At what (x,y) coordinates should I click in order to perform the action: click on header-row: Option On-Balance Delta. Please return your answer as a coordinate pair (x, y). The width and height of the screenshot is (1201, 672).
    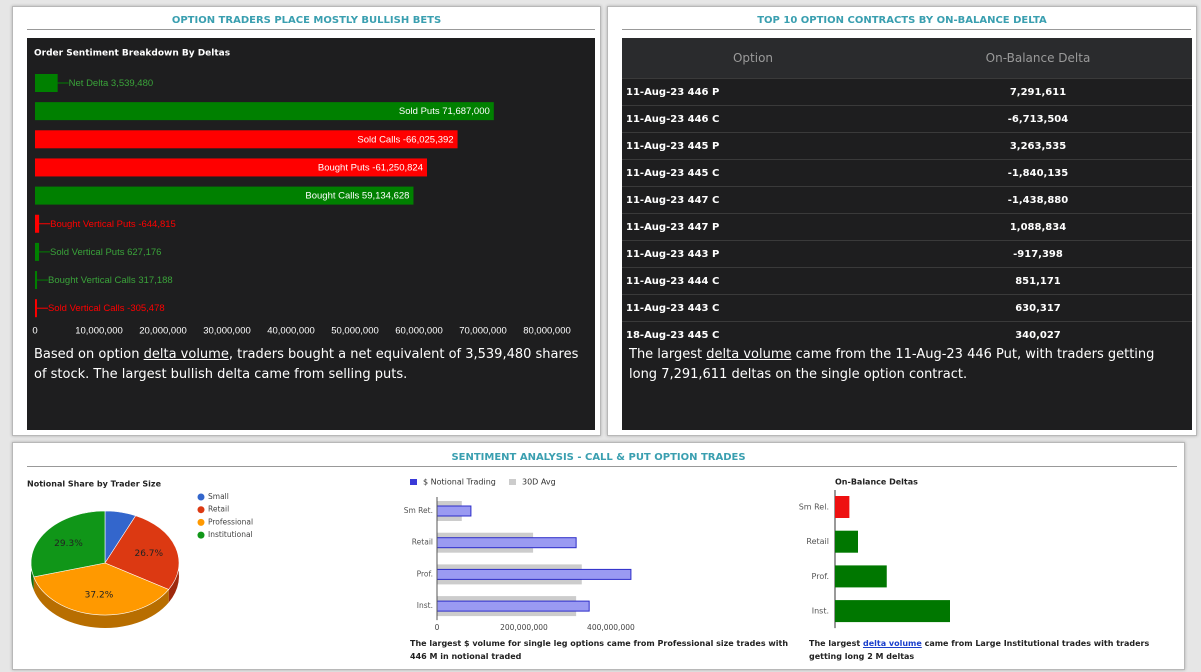
    Looking at the image, I should click on (907, 58).